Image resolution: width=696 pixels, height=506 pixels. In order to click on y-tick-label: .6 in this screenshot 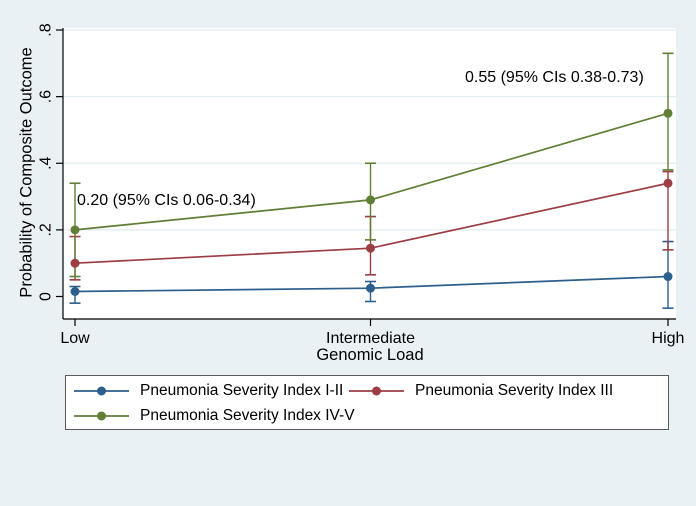, I will do `click(46, 96)`.